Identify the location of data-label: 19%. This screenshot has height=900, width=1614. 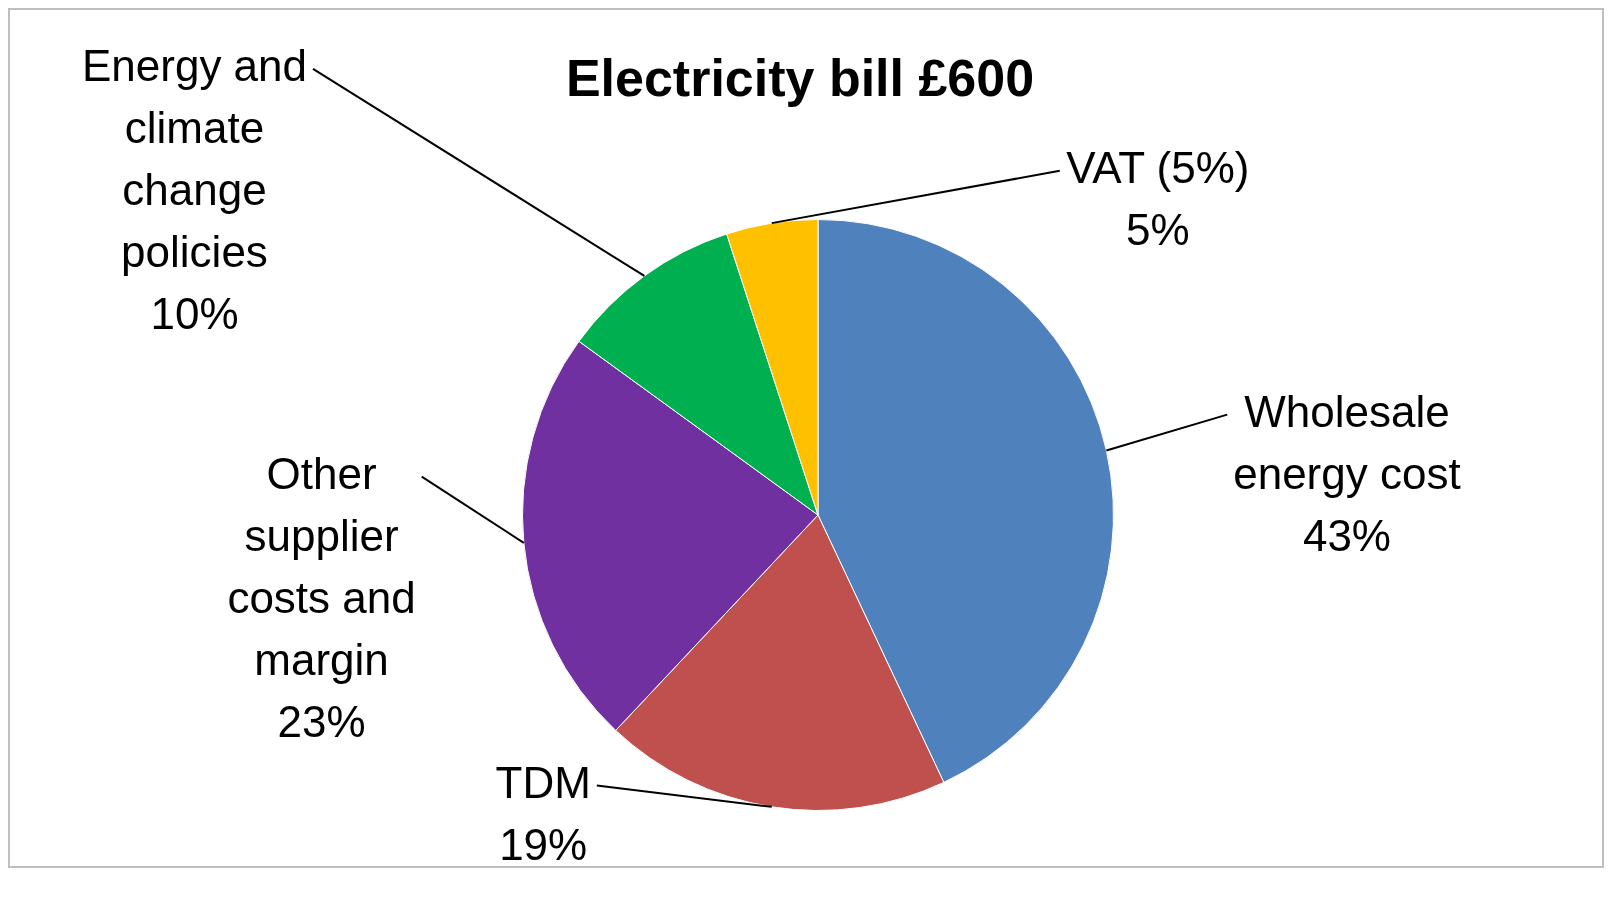
(543, 844).